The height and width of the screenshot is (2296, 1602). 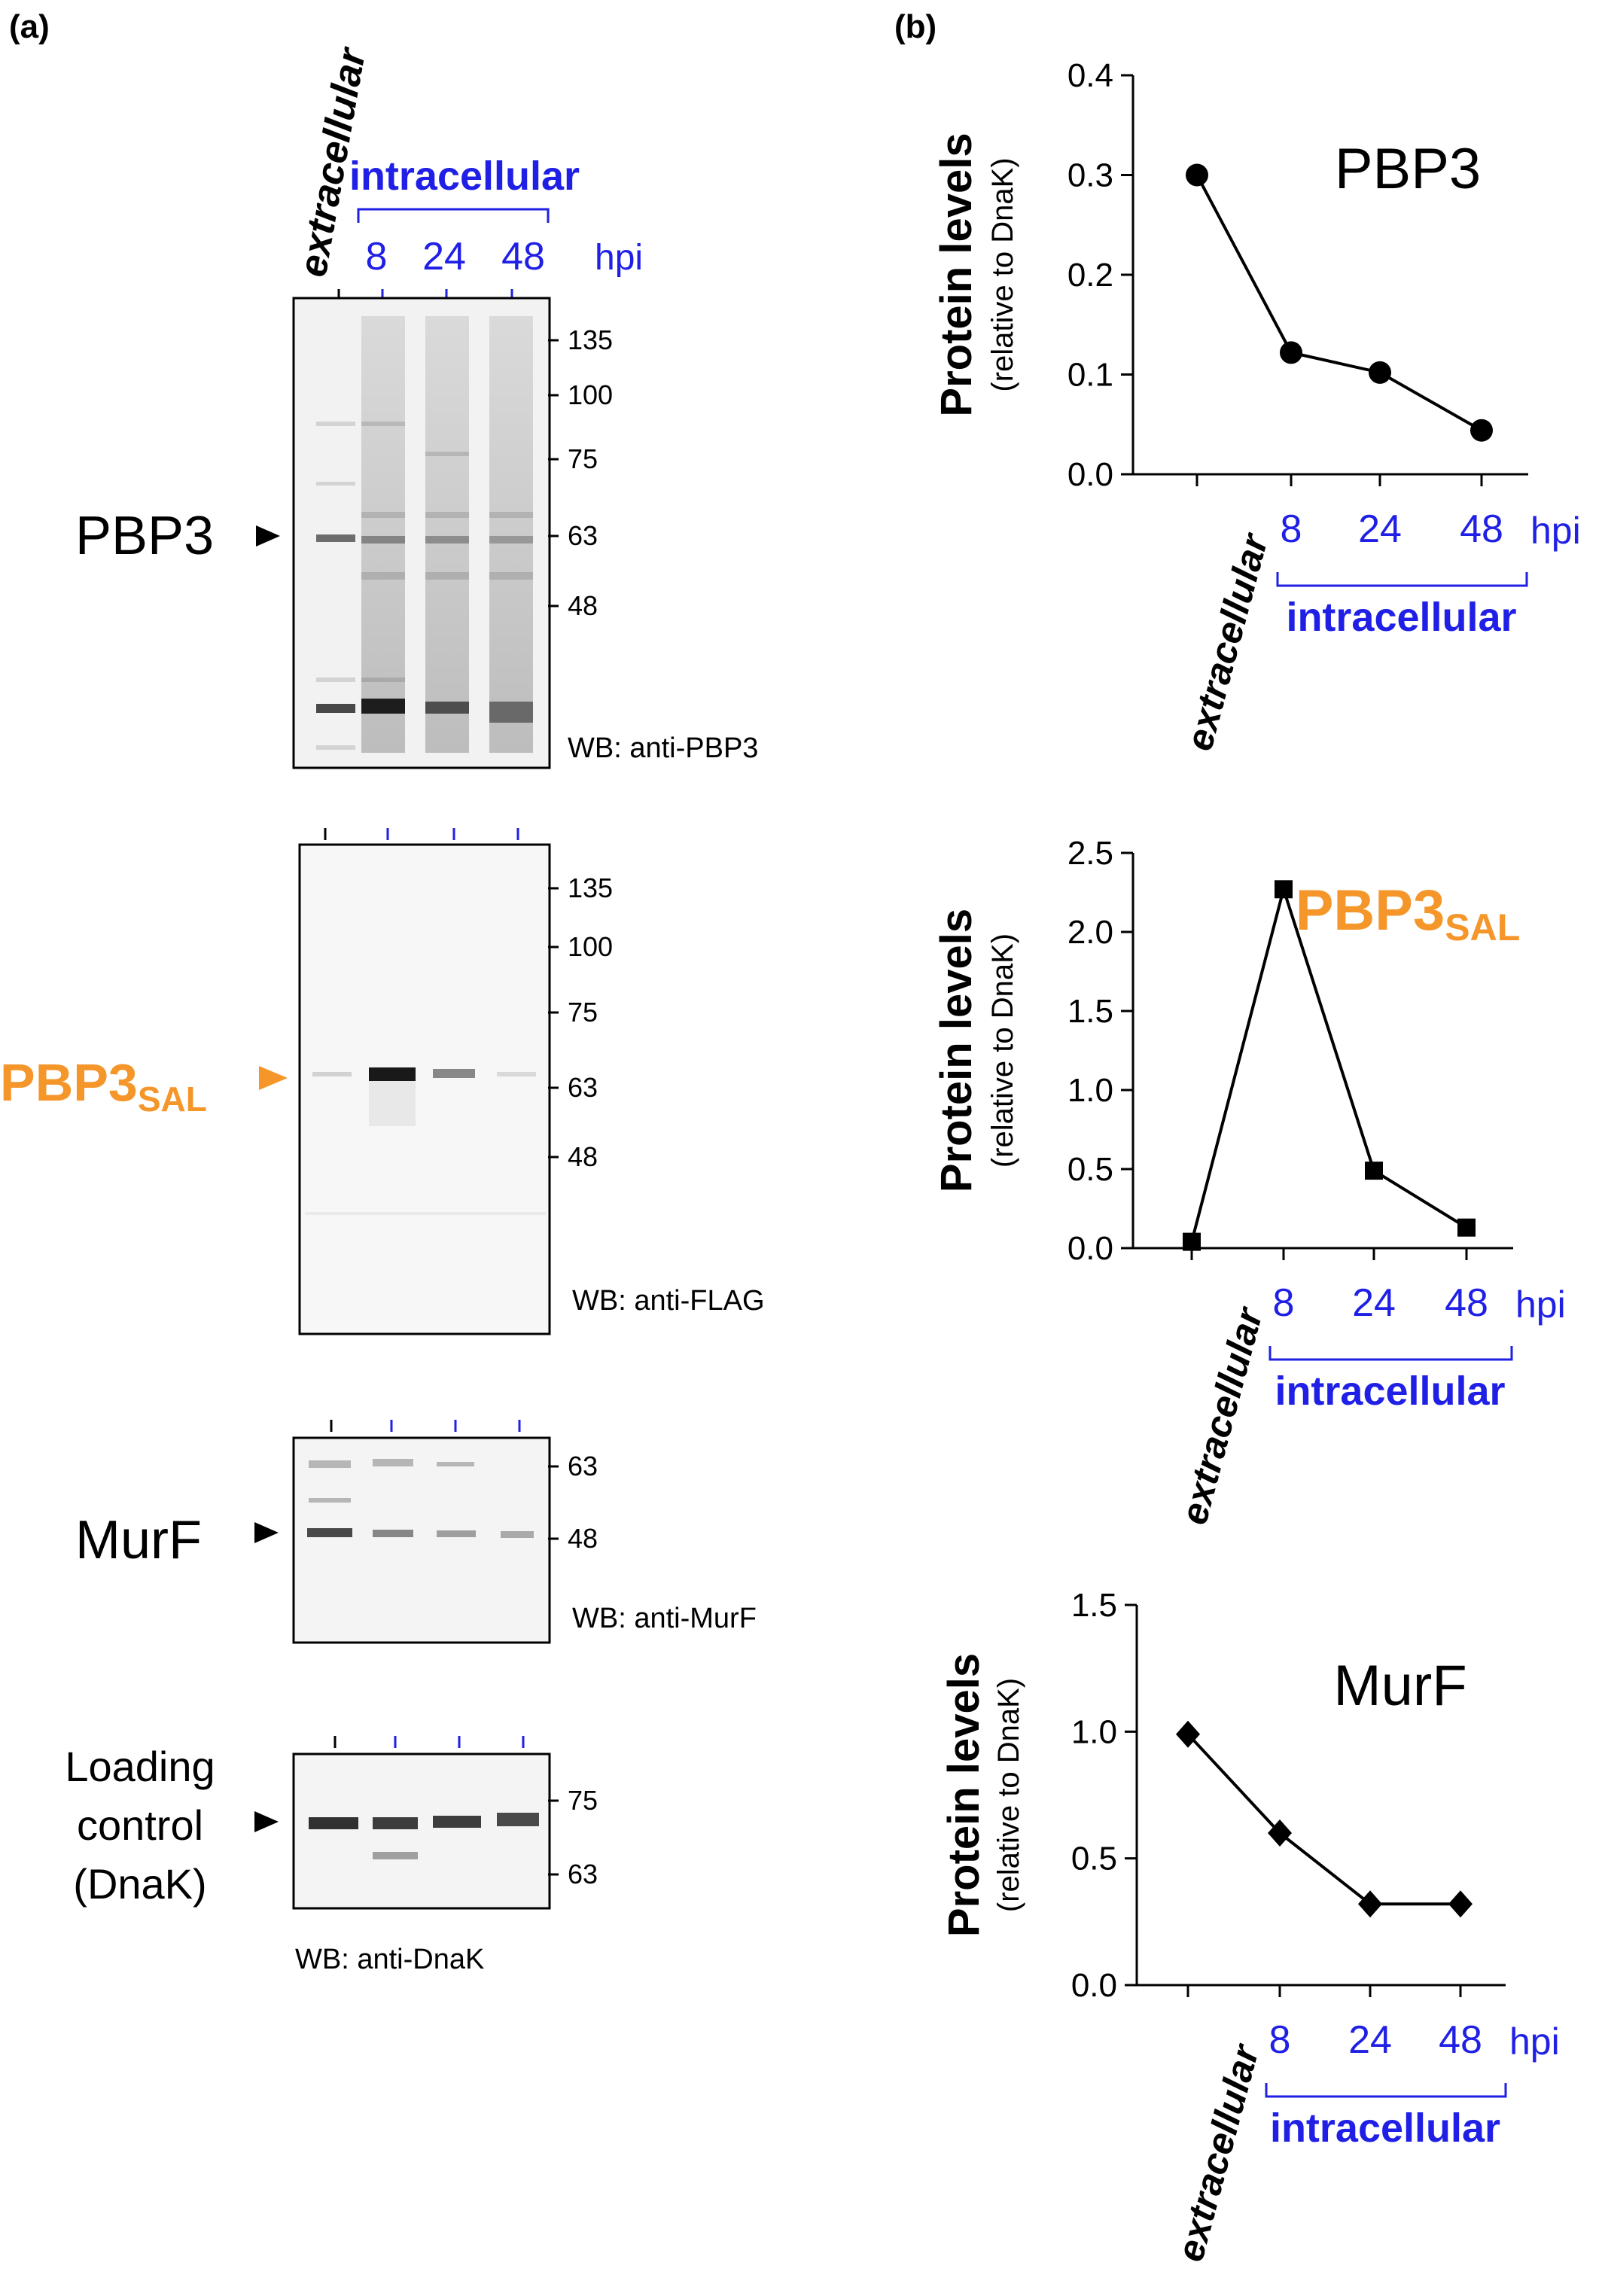 I want to click on band-pbp3-sal, so click(x=392, y=1074).